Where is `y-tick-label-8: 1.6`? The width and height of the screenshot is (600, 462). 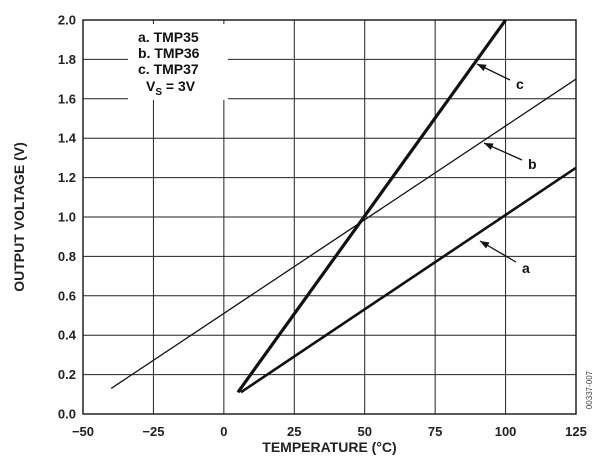 y-tick-label-8: 1.6 is located at coordinates (67, 98).